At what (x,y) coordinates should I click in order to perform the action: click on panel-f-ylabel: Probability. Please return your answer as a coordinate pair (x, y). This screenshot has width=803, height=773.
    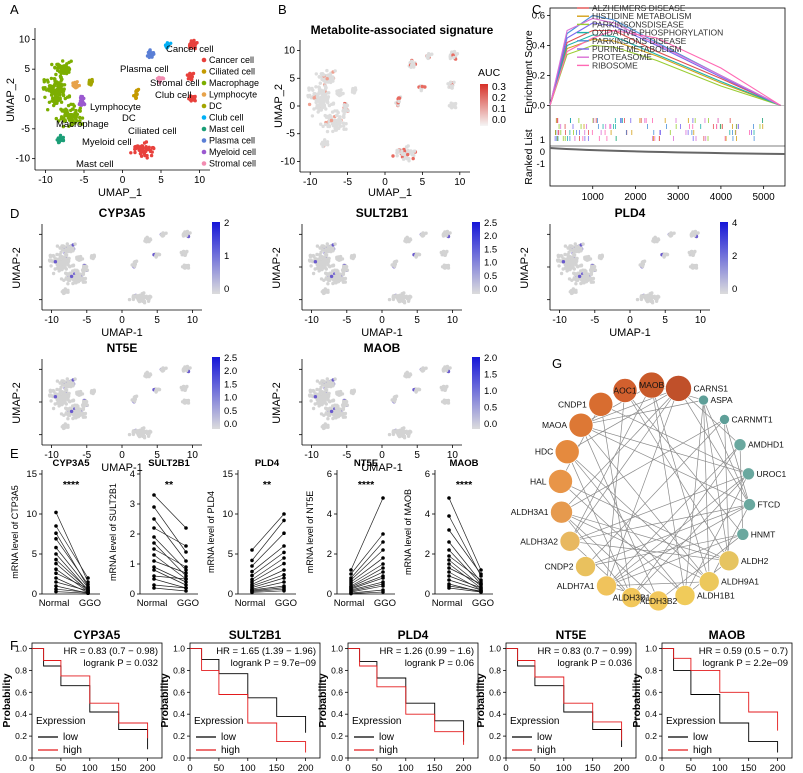
    Looking at the image, I should click on (323, 700).